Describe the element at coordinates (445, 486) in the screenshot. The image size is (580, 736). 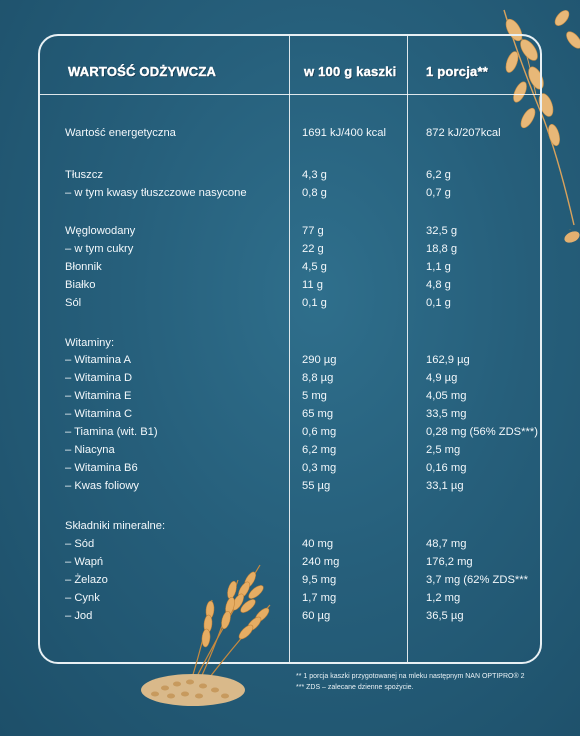
I see `value-per-portion: 33,1 µg` at that location.